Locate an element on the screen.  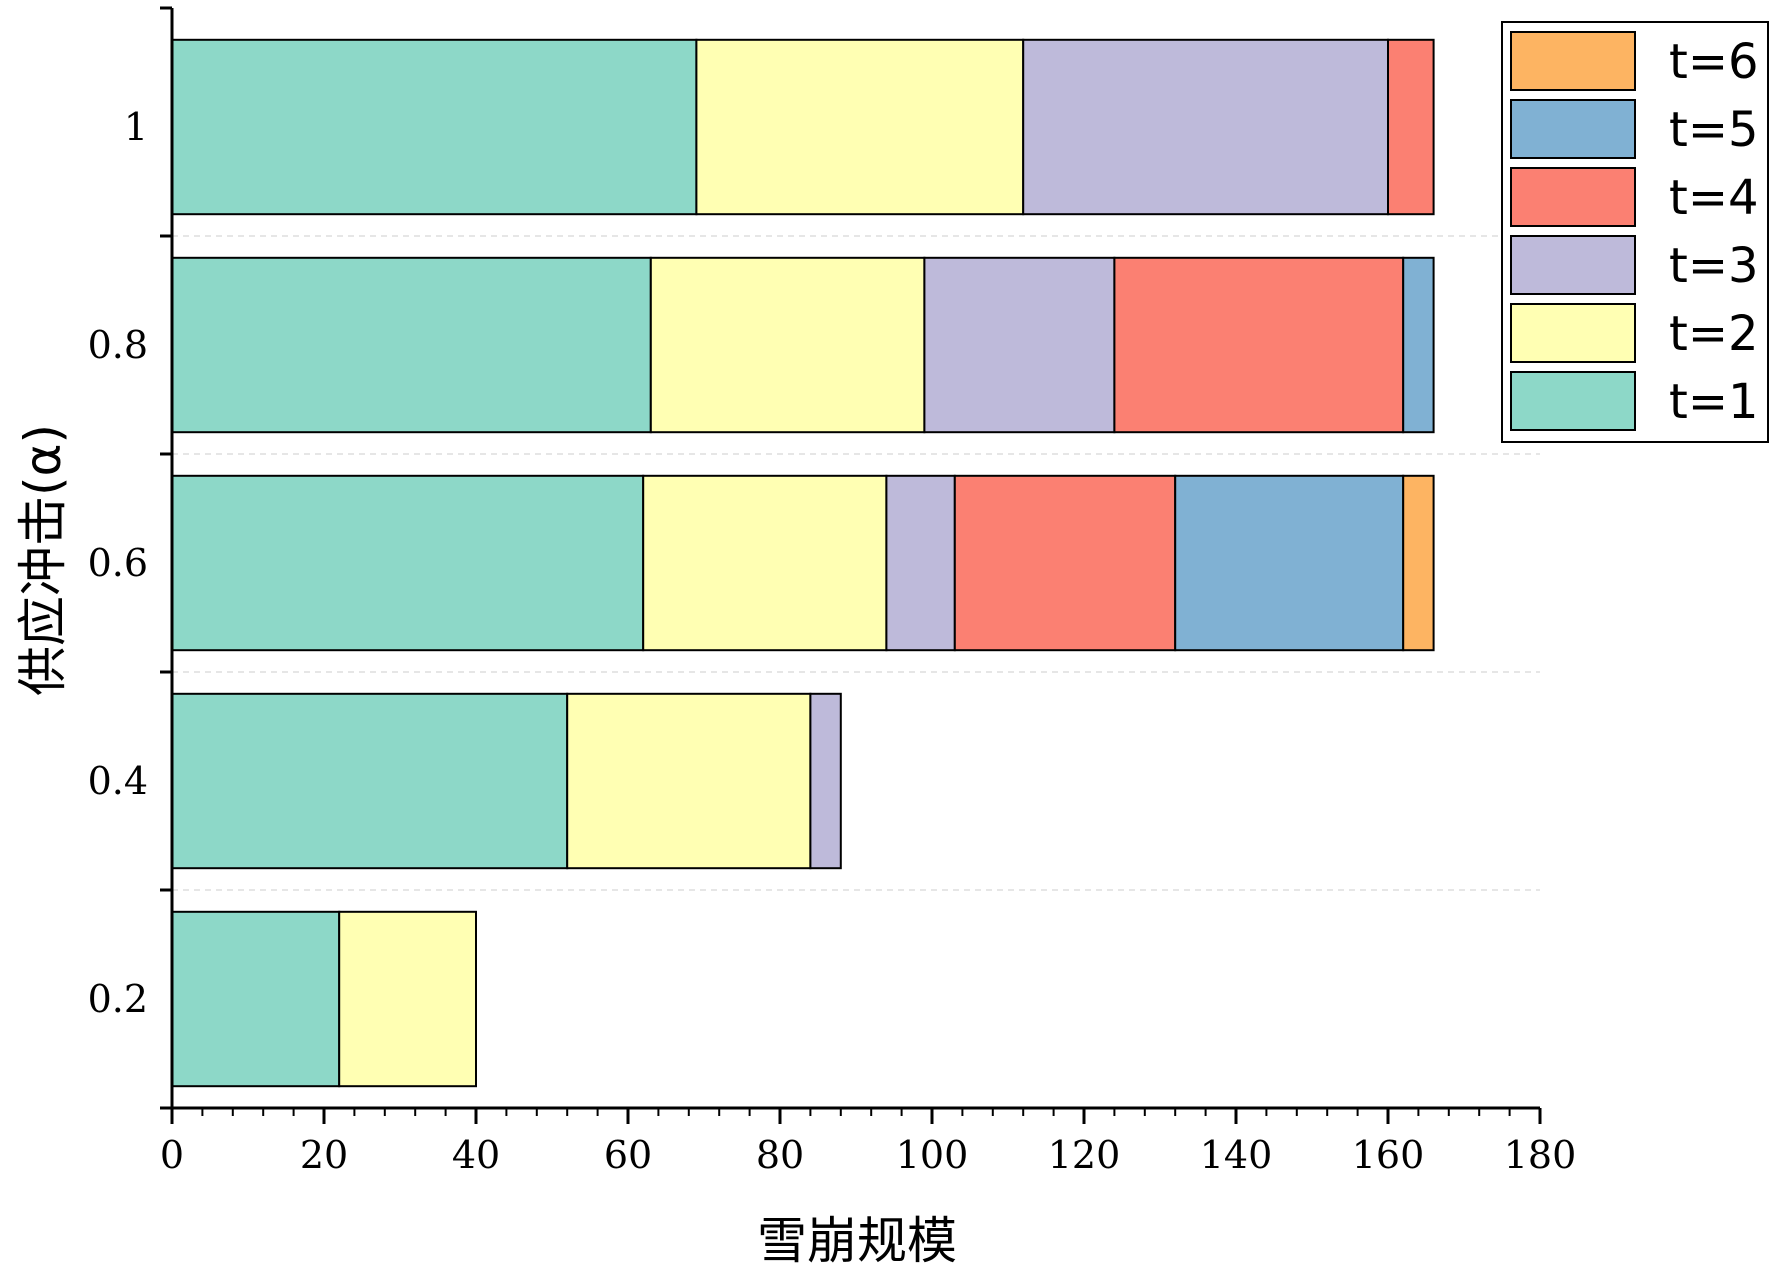
legend-swatch-t6 is located at coordinates (1573, 61).